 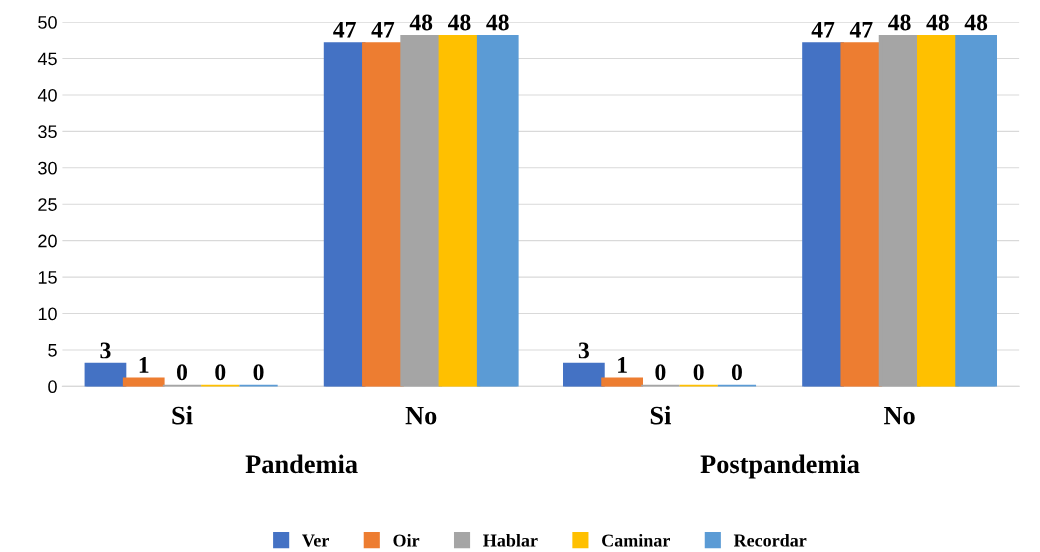 I want to click on text: Pandemia, so click(x=301, y=464).